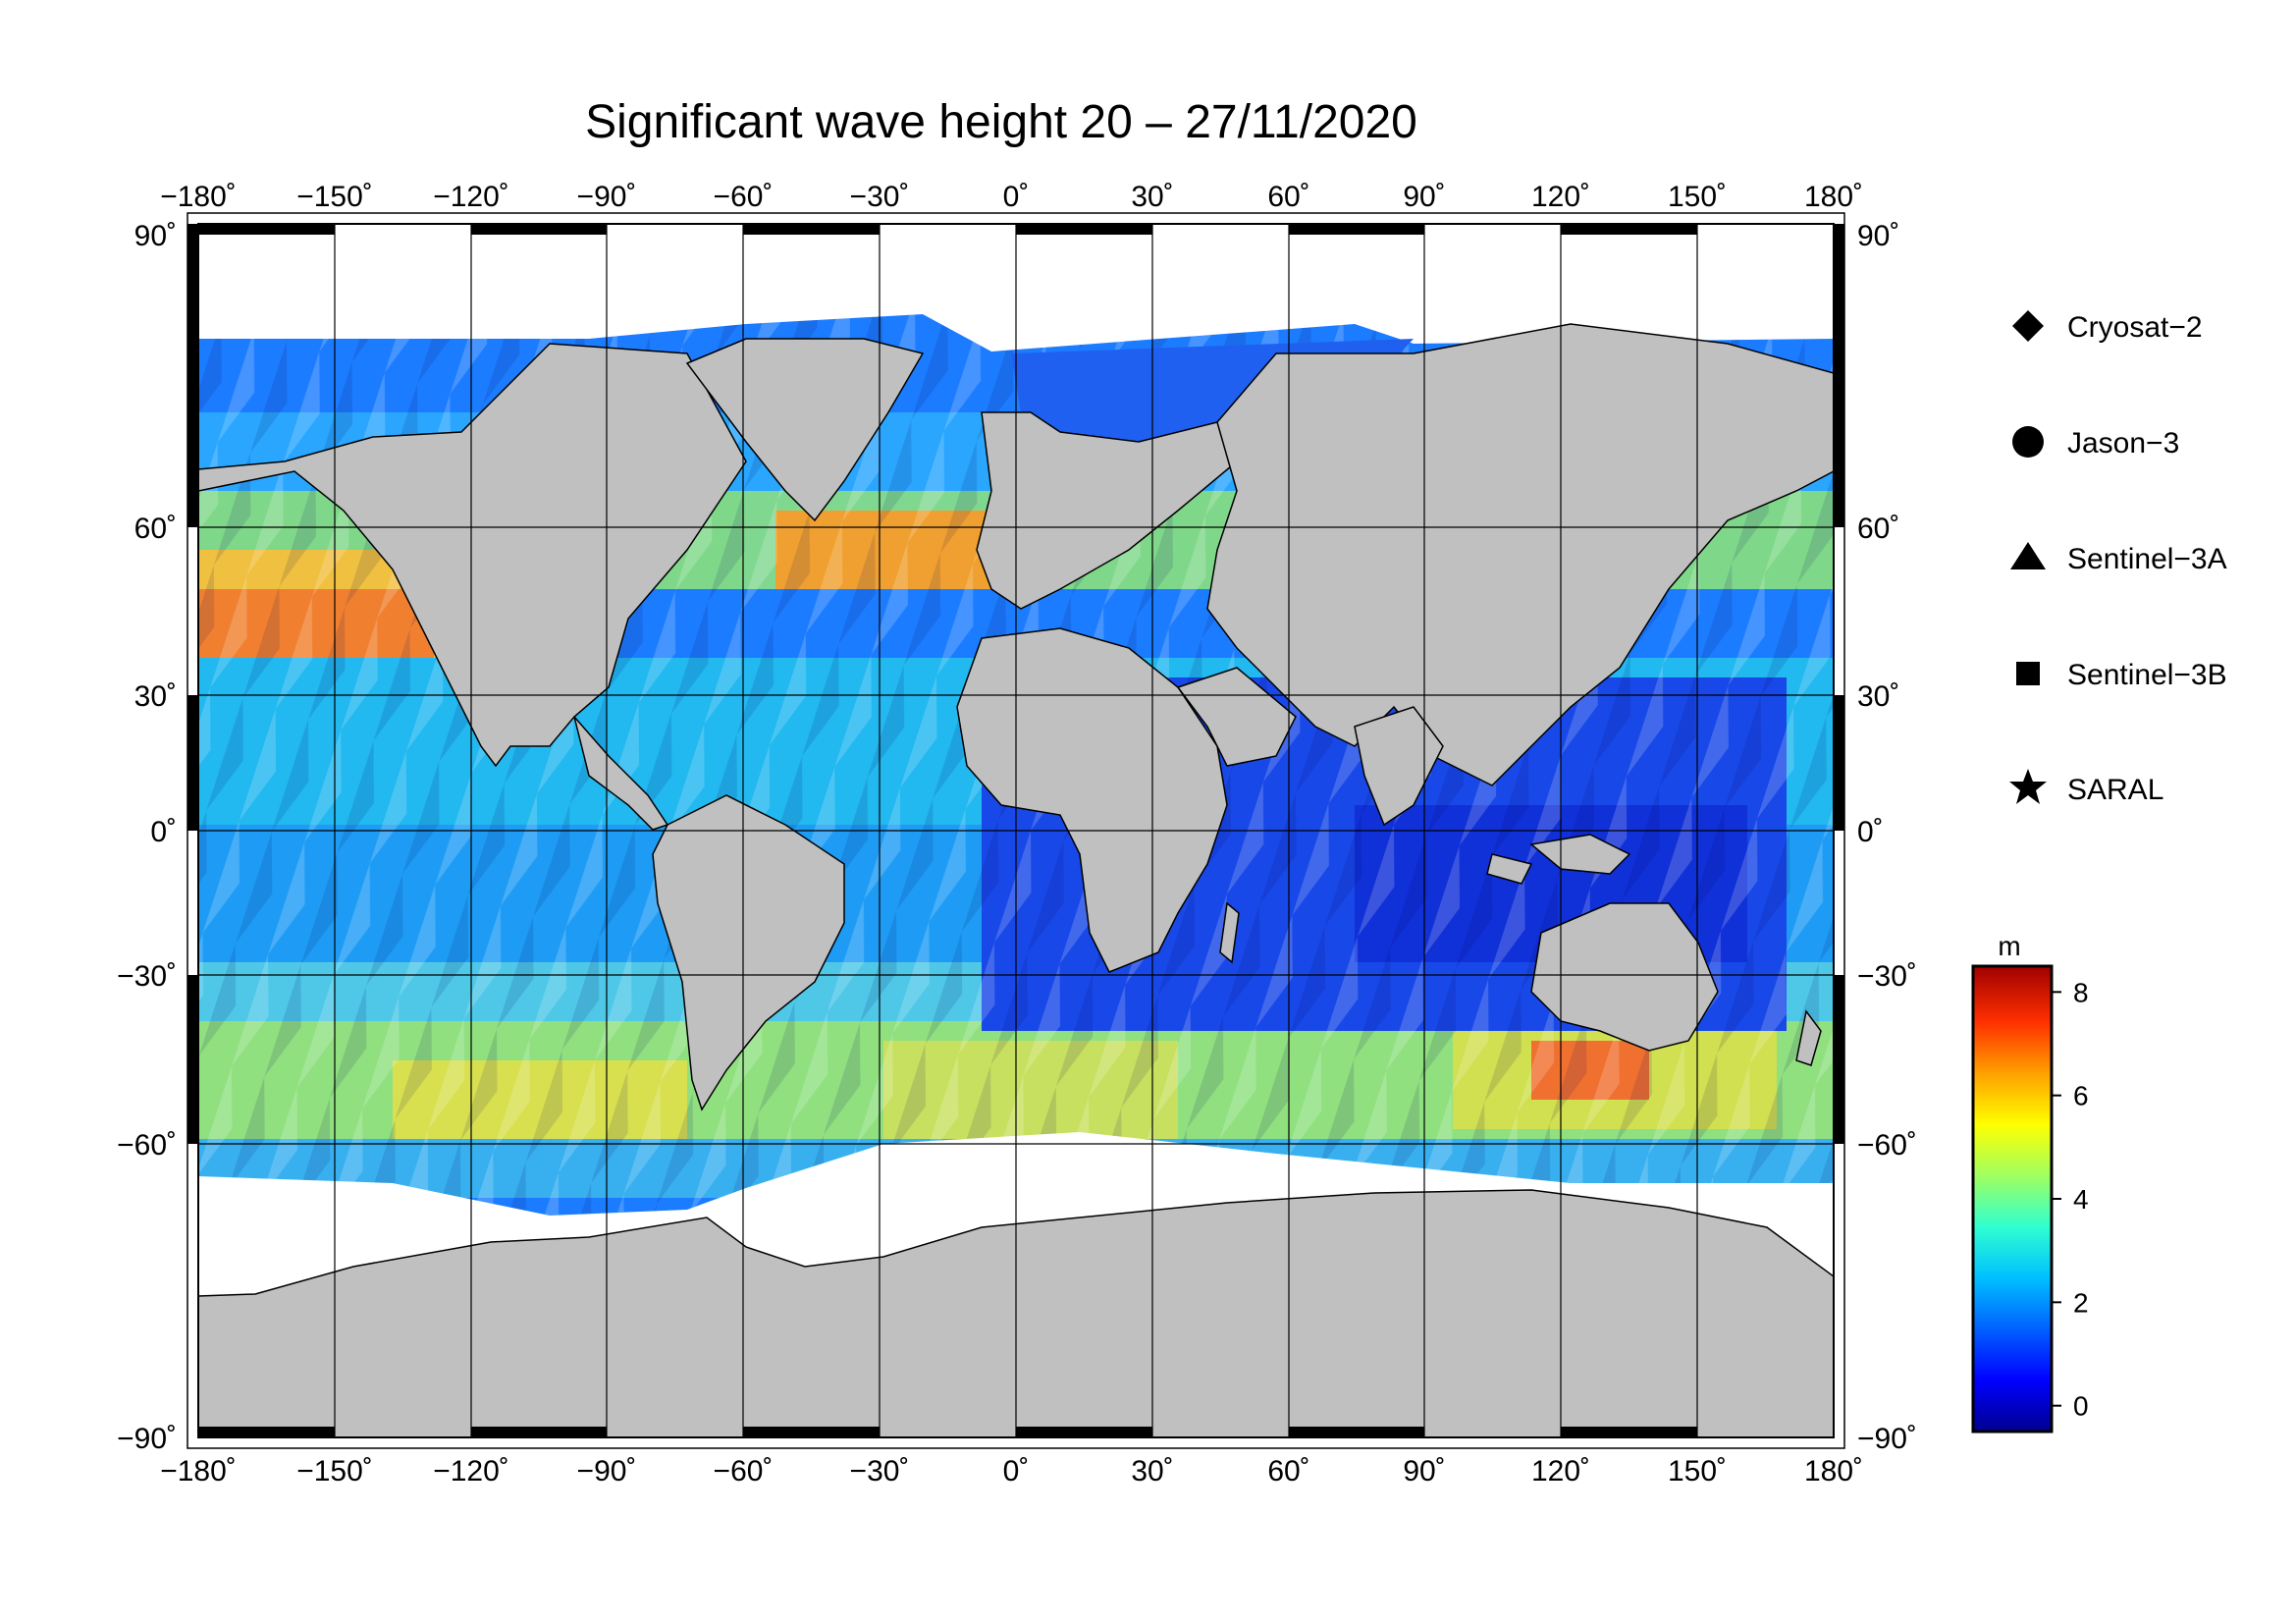 The width and height of the screenshot is (2296, 1623). I want to click on diamond-icon, so click(2028, 326).